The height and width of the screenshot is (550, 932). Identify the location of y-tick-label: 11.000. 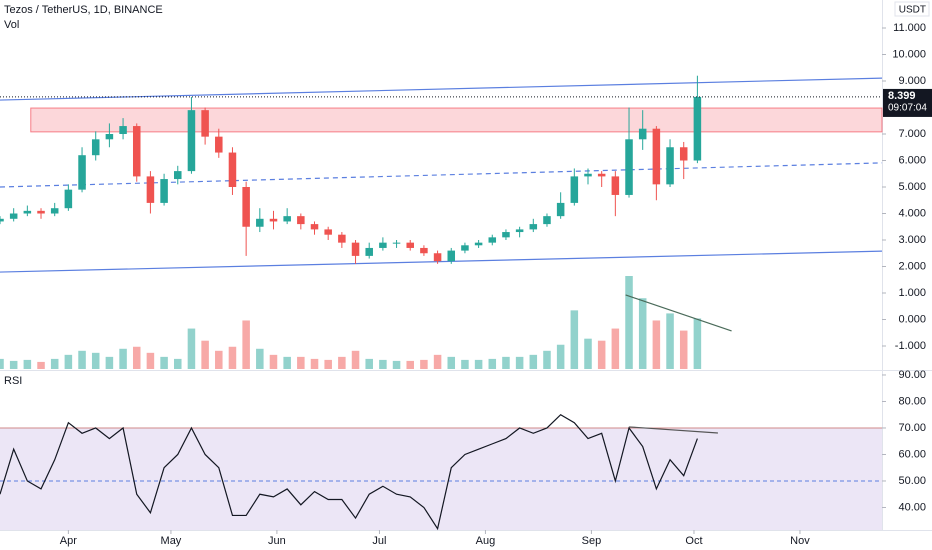
(909, 28).